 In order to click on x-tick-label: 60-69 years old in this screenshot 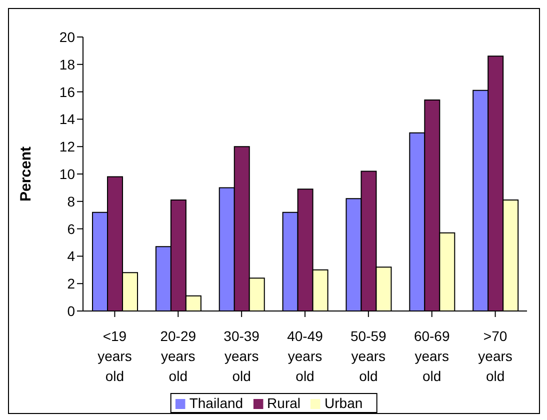, I will do `click(432, 356)`.